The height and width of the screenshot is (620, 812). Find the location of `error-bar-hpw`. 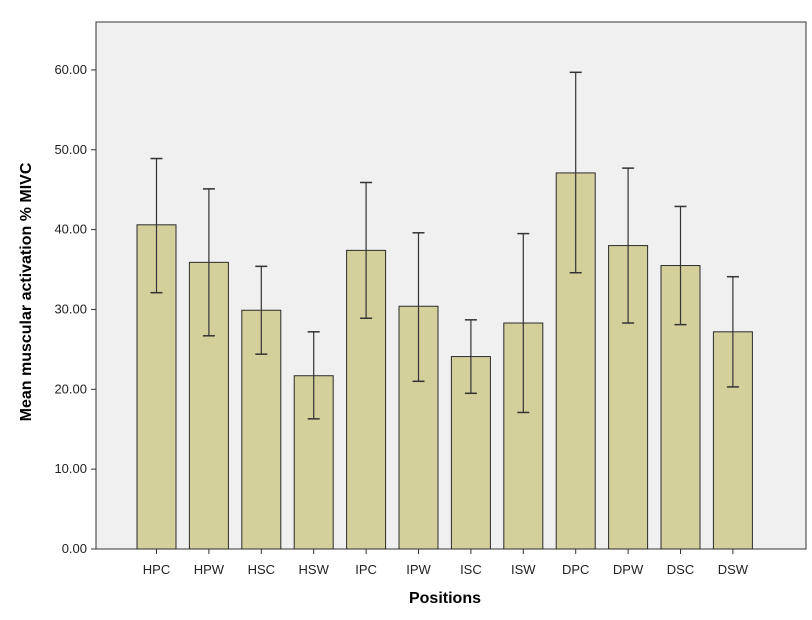

error-bar-hpw is located at coordinates (208, 262).